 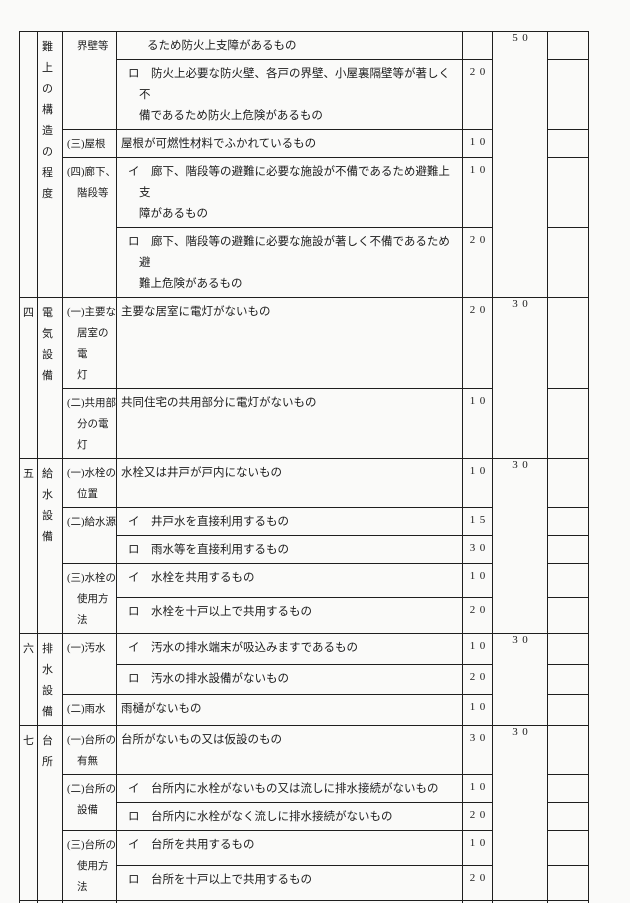 I want to click on subitem-cell: (一)主要な 居室の電 灯, so click(x=89, y=343).